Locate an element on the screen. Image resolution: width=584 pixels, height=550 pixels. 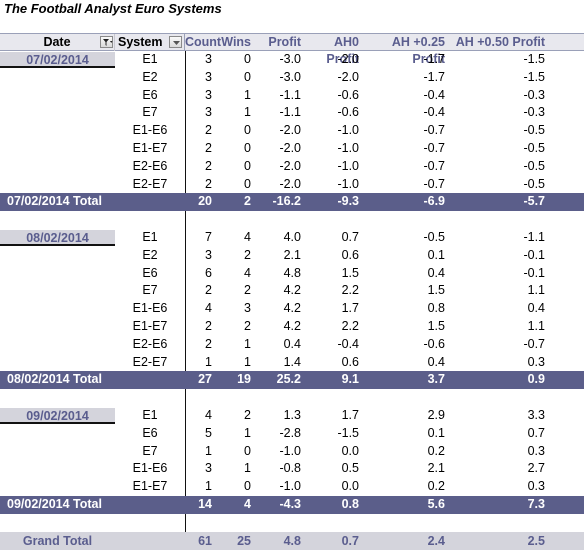
ah25-cell: 1.5 is located at coordinates (436, 325).